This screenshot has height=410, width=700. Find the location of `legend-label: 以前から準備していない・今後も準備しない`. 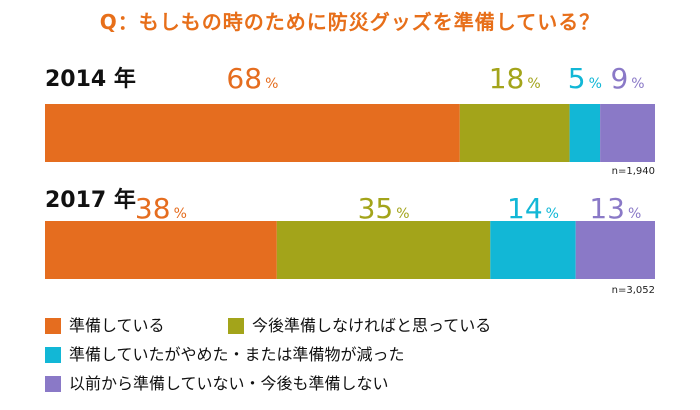

legend-label: 以前から準備していない・今後も準備しない is located at coordinates (229, 383).